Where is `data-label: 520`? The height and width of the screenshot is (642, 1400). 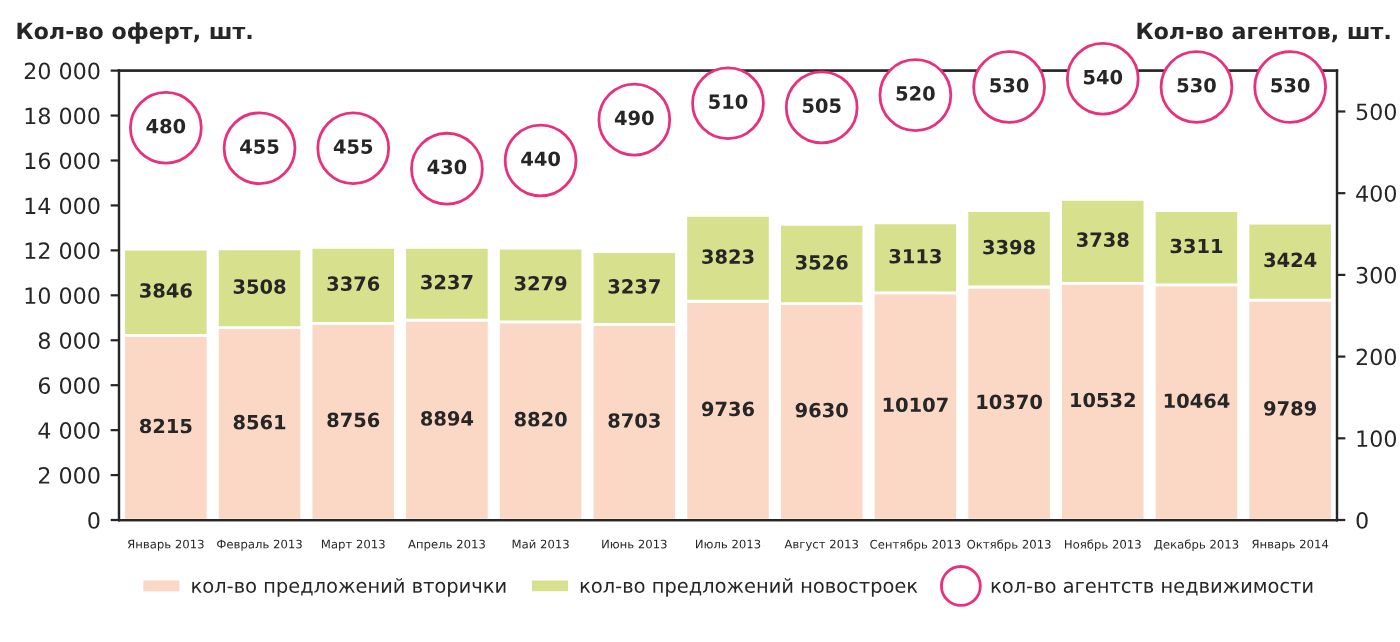
data-label: 520 is located at coordinates (915, 93).